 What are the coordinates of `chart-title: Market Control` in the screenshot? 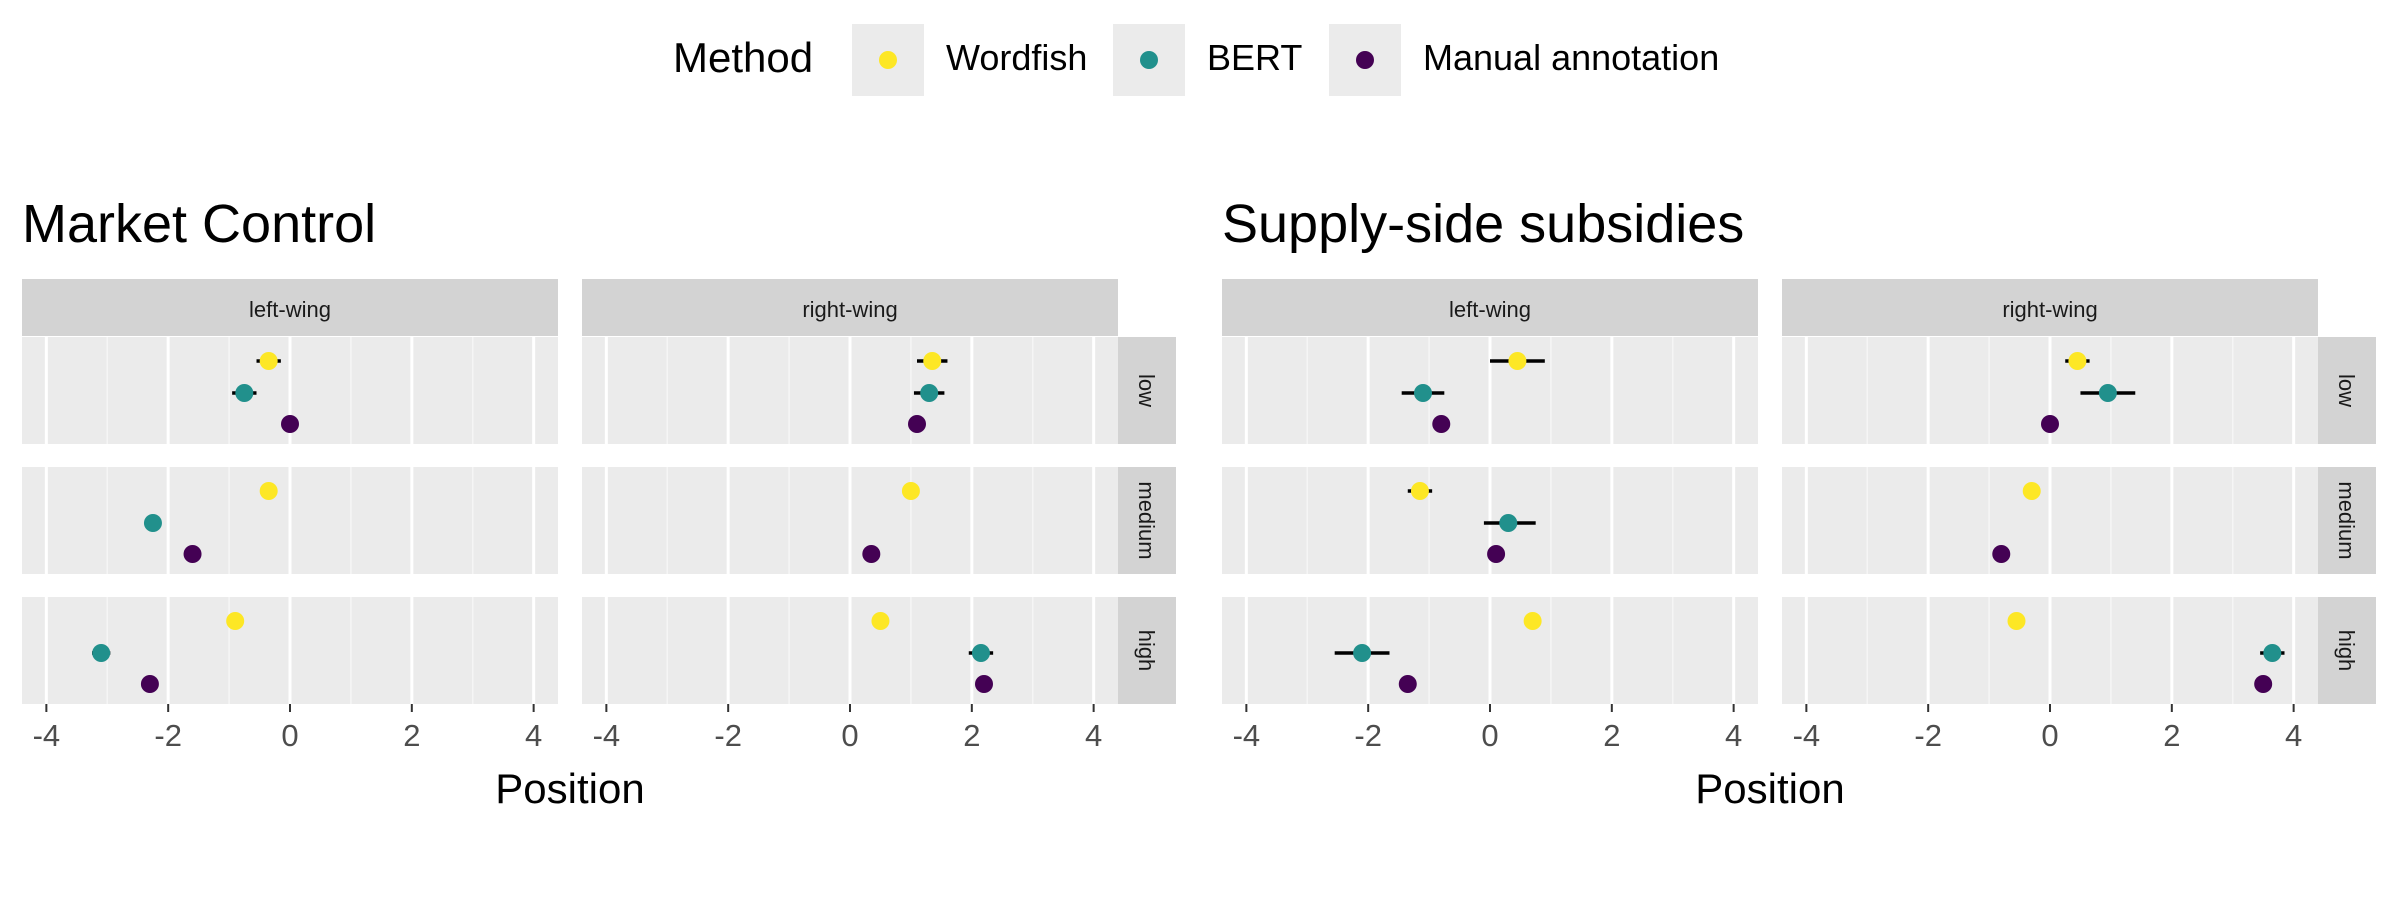 It's located at (199, 224).